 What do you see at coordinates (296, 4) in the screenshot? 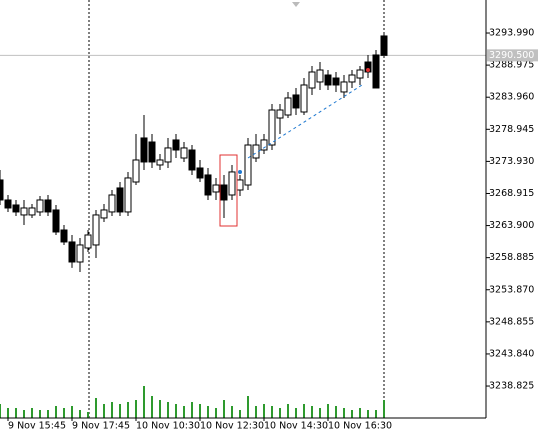
I see `shift-marker` at bounding box center [296, 4].